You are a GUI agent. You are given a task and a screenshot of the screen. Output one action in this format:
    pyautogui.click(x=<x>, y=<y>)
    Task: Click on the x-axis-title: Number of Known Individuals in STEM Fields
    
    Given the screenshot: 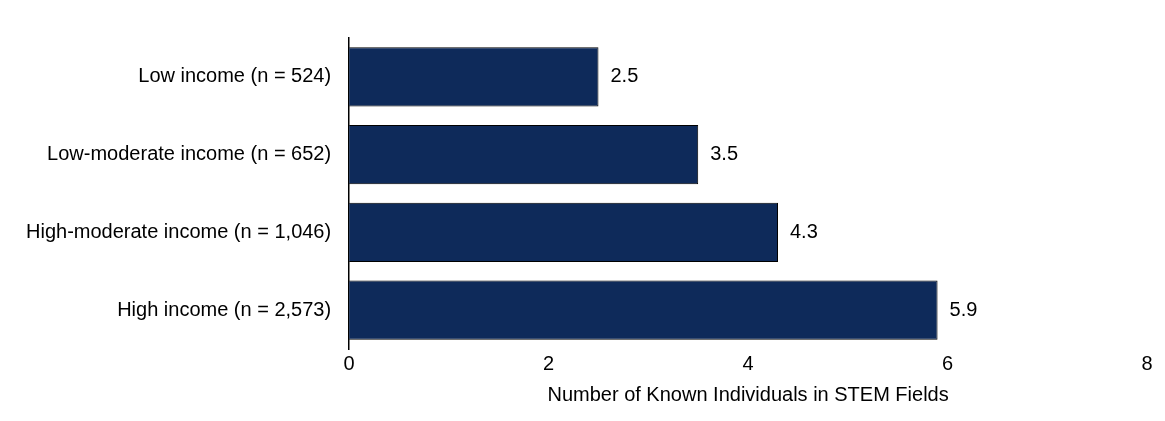 What is the action you would take?
    pyautogui.click(x=748, y=393)
    